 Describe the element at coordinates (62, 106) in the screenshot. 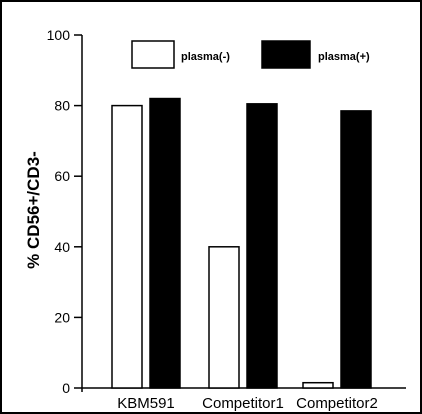

I see `y-tick-label: 80` at that location.